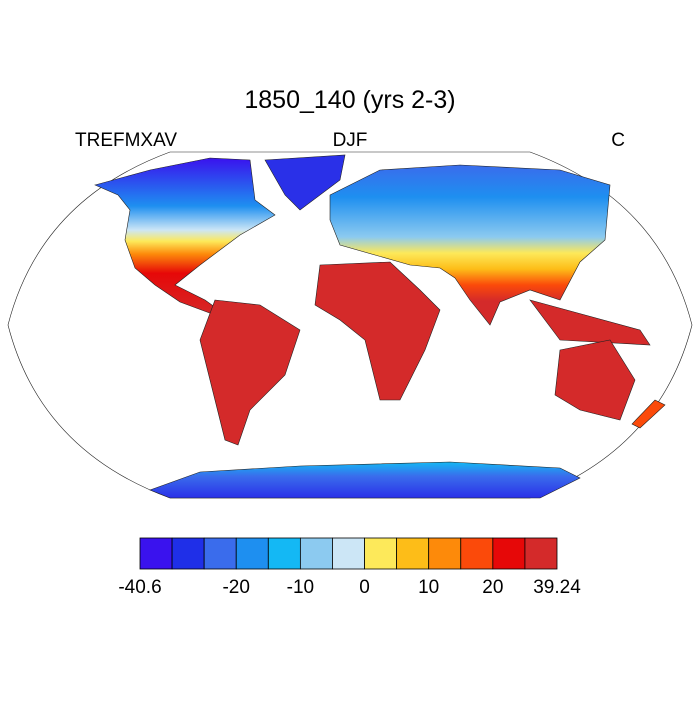  I want to click on colorbar: -40.6 -20 -10 0 10 20 39.24, so click(349, 567).